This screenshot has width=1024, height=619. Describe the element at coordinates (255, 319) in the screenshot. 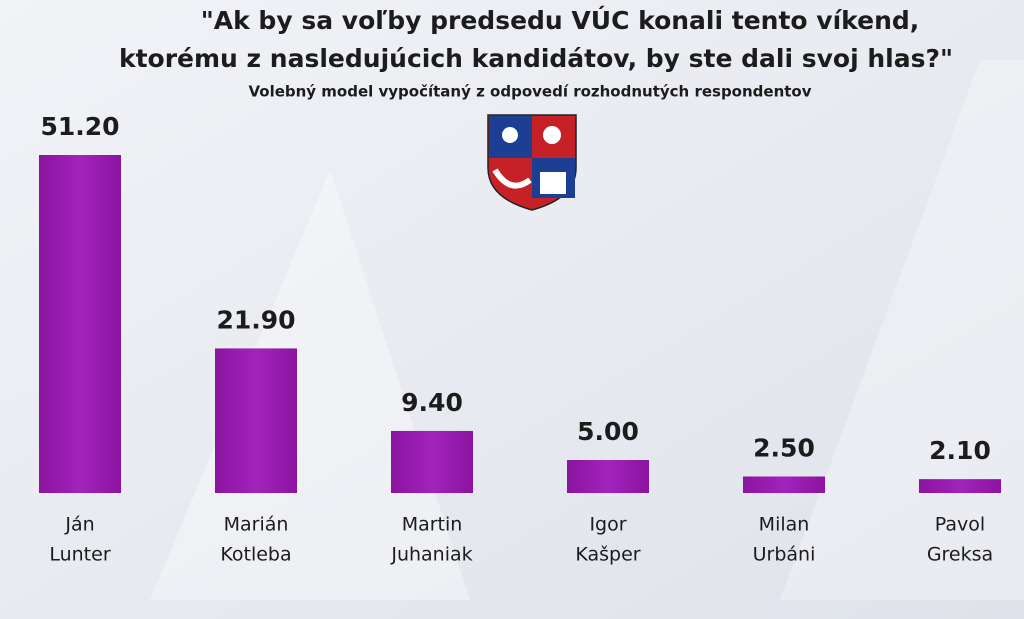

I see `value-label: 21.90` at that location.